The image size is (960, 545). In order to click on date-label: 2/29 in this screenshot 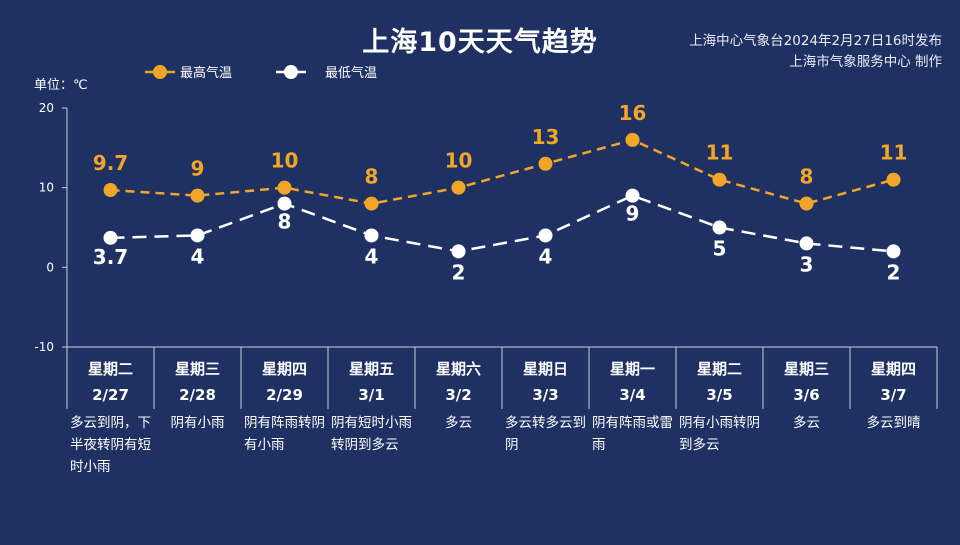, I will do `click(284, 395)`.